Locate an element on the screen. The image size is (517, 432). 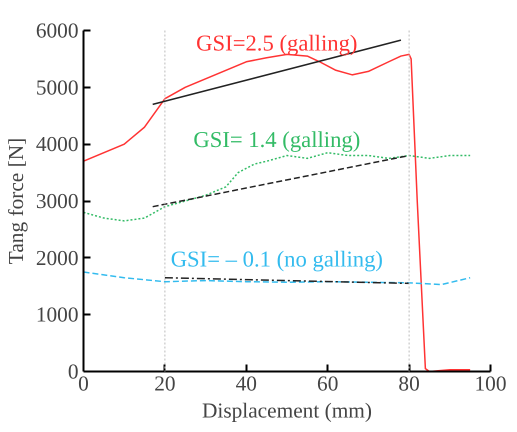
x-axis-title: Displacement (mm) is located at coordinates (287, 410).